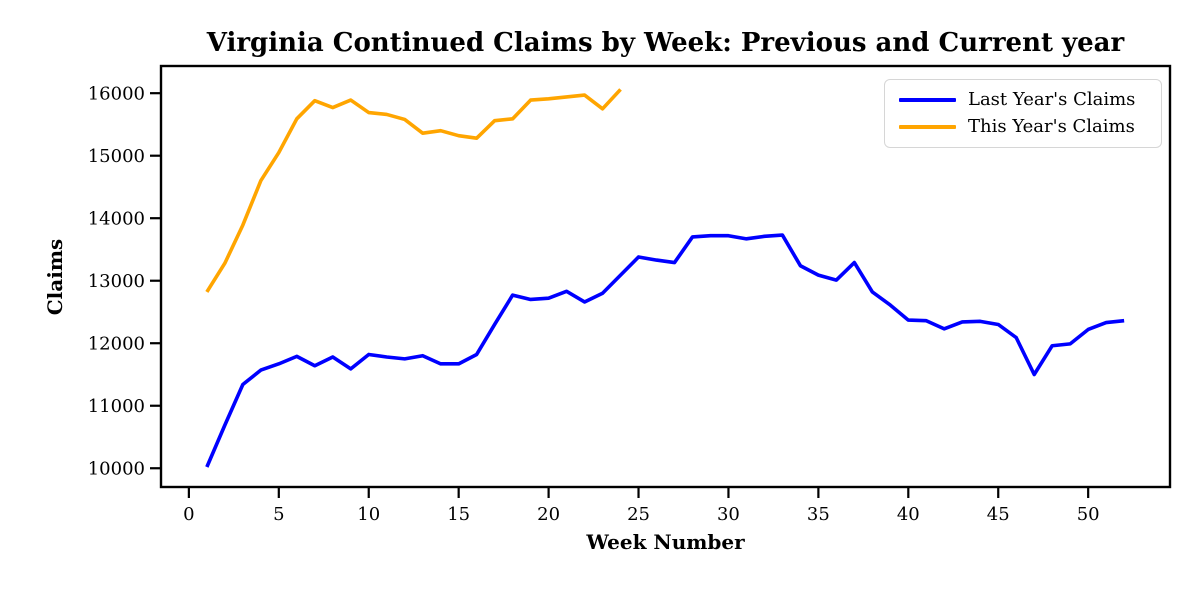 This screenshot has height=600, width=1200. Describe the element at coordinates (368, 514) in the screenshot. I see `x-tick-label: 10` at that location.